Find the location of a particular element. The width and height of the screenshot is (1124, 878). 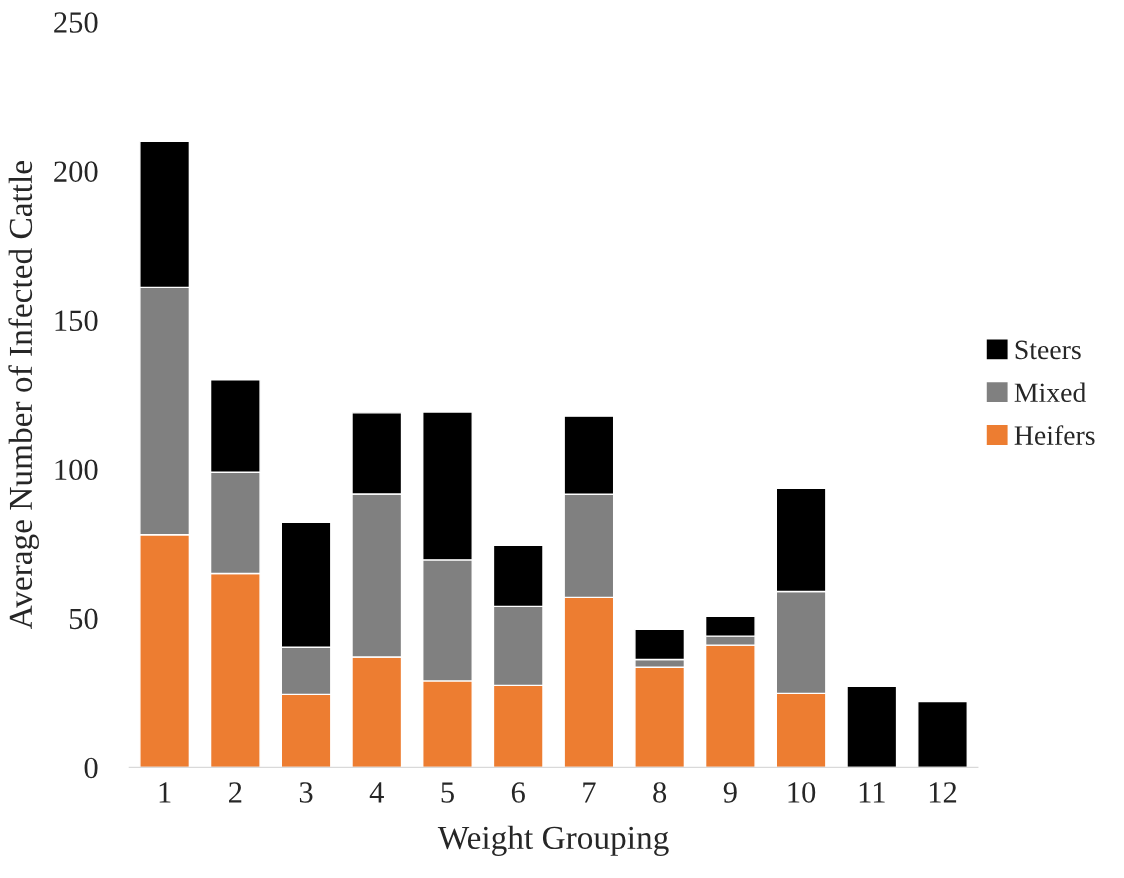

x-tick-label: 3 is located at coordinates (306, 792).